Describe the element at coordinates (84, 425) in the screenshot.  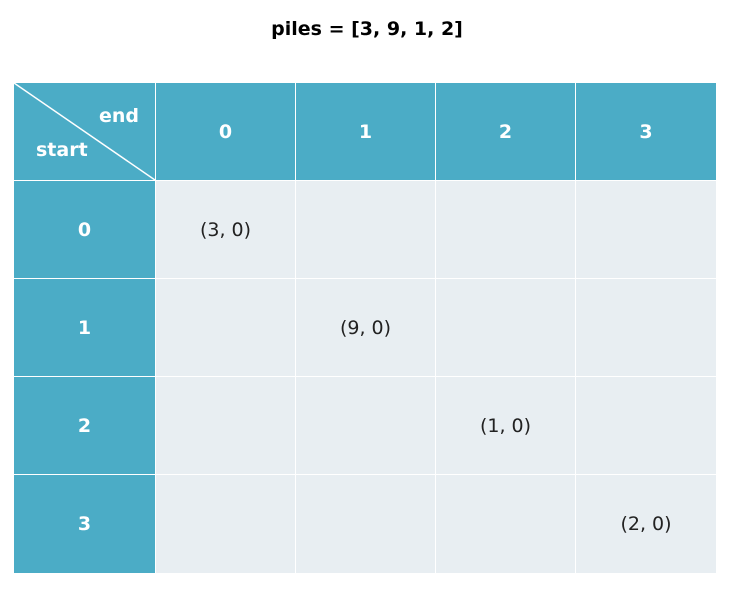
I see `row-header-2: 2` at that location.